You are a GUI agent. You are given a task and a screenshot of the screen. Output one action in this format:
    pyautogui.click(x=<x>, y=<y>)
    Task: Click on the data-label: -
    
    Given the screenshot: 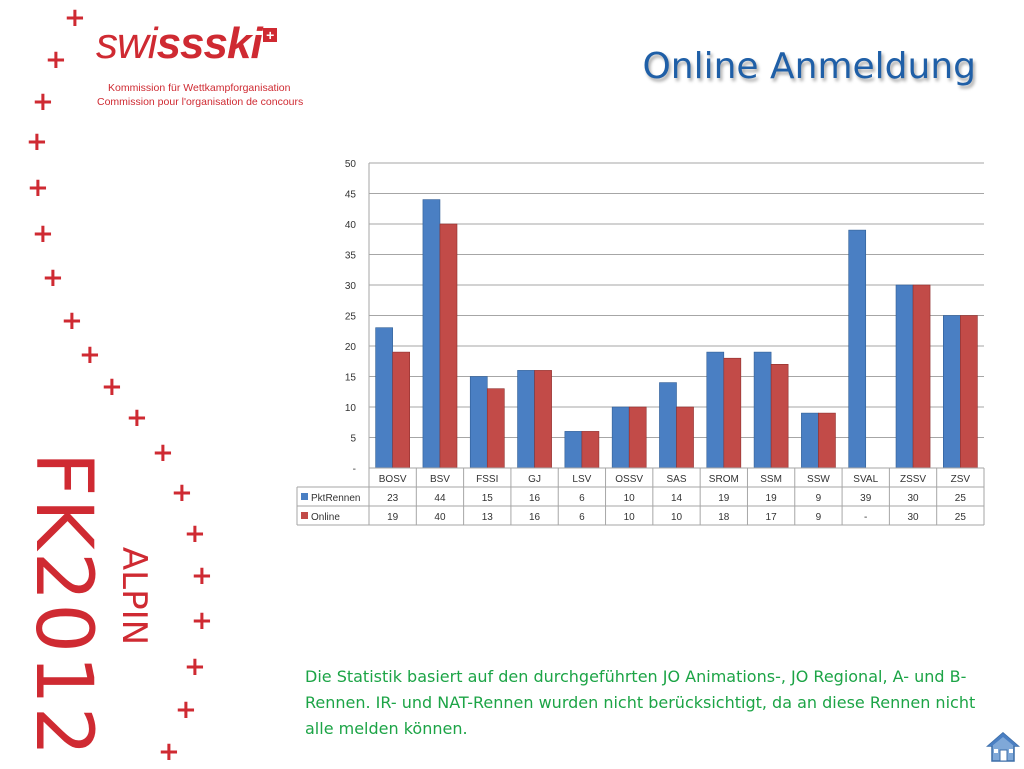 What is the action you would take?
    pyautogui.click(x=865, y=517)
    